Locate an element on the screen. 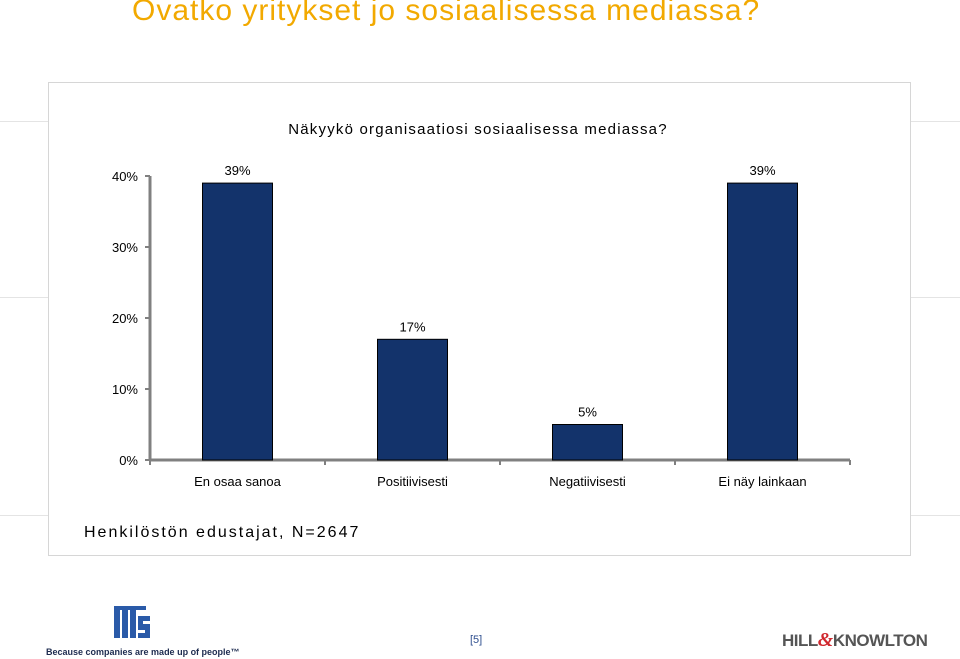  x-category-label: En osaa sanoa is located at coordinates (238, 481).